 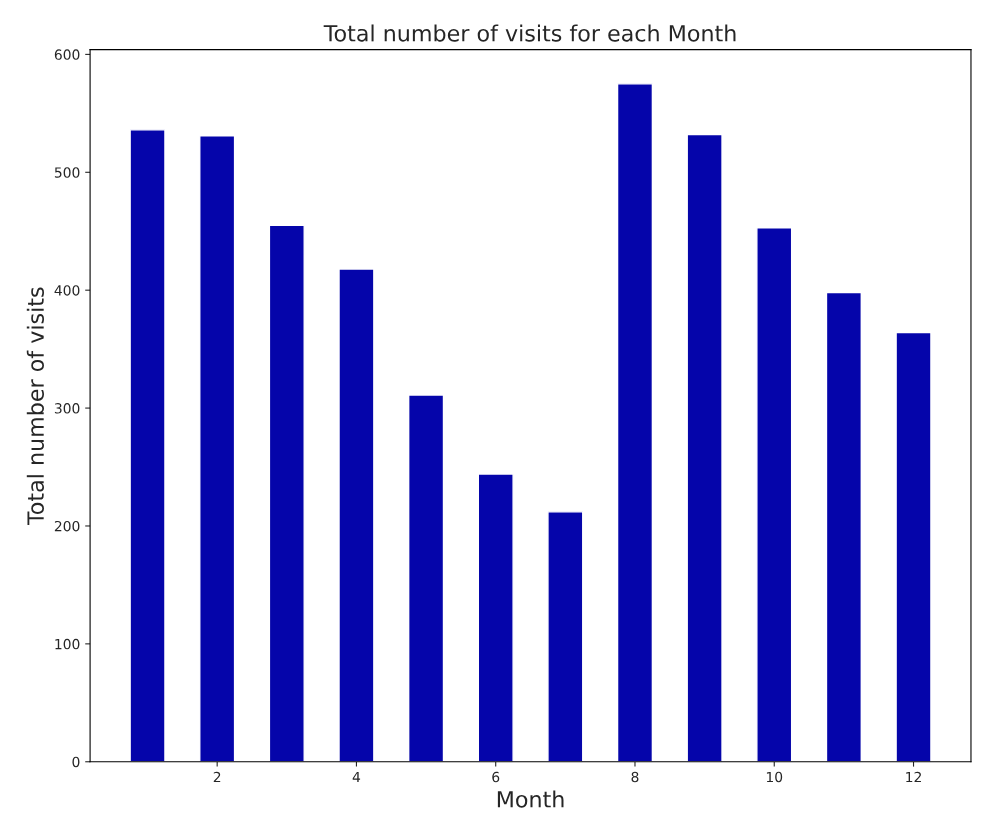 What do you see at coordinates (496, 777) in the screenshot?
I see `x-tick-label: 6` at bounding box center [496, 777].